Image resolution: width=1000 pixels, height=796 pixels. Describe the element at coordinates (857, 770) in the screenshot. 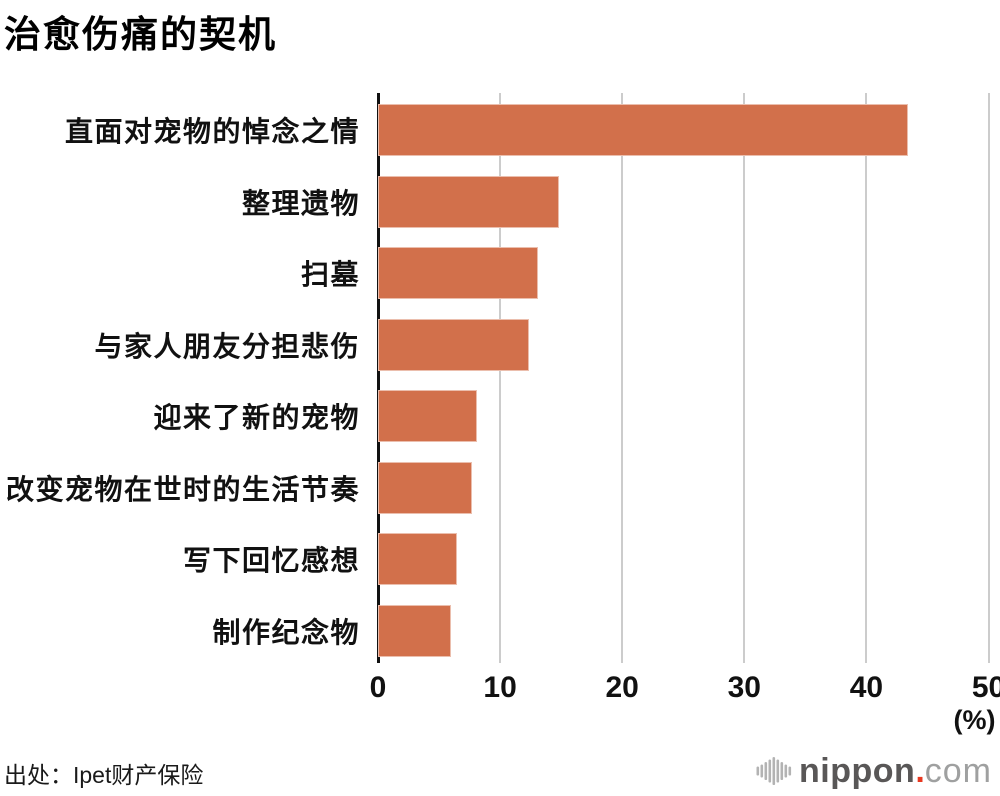

I see `logo-text-nippon: nippon` at that location.